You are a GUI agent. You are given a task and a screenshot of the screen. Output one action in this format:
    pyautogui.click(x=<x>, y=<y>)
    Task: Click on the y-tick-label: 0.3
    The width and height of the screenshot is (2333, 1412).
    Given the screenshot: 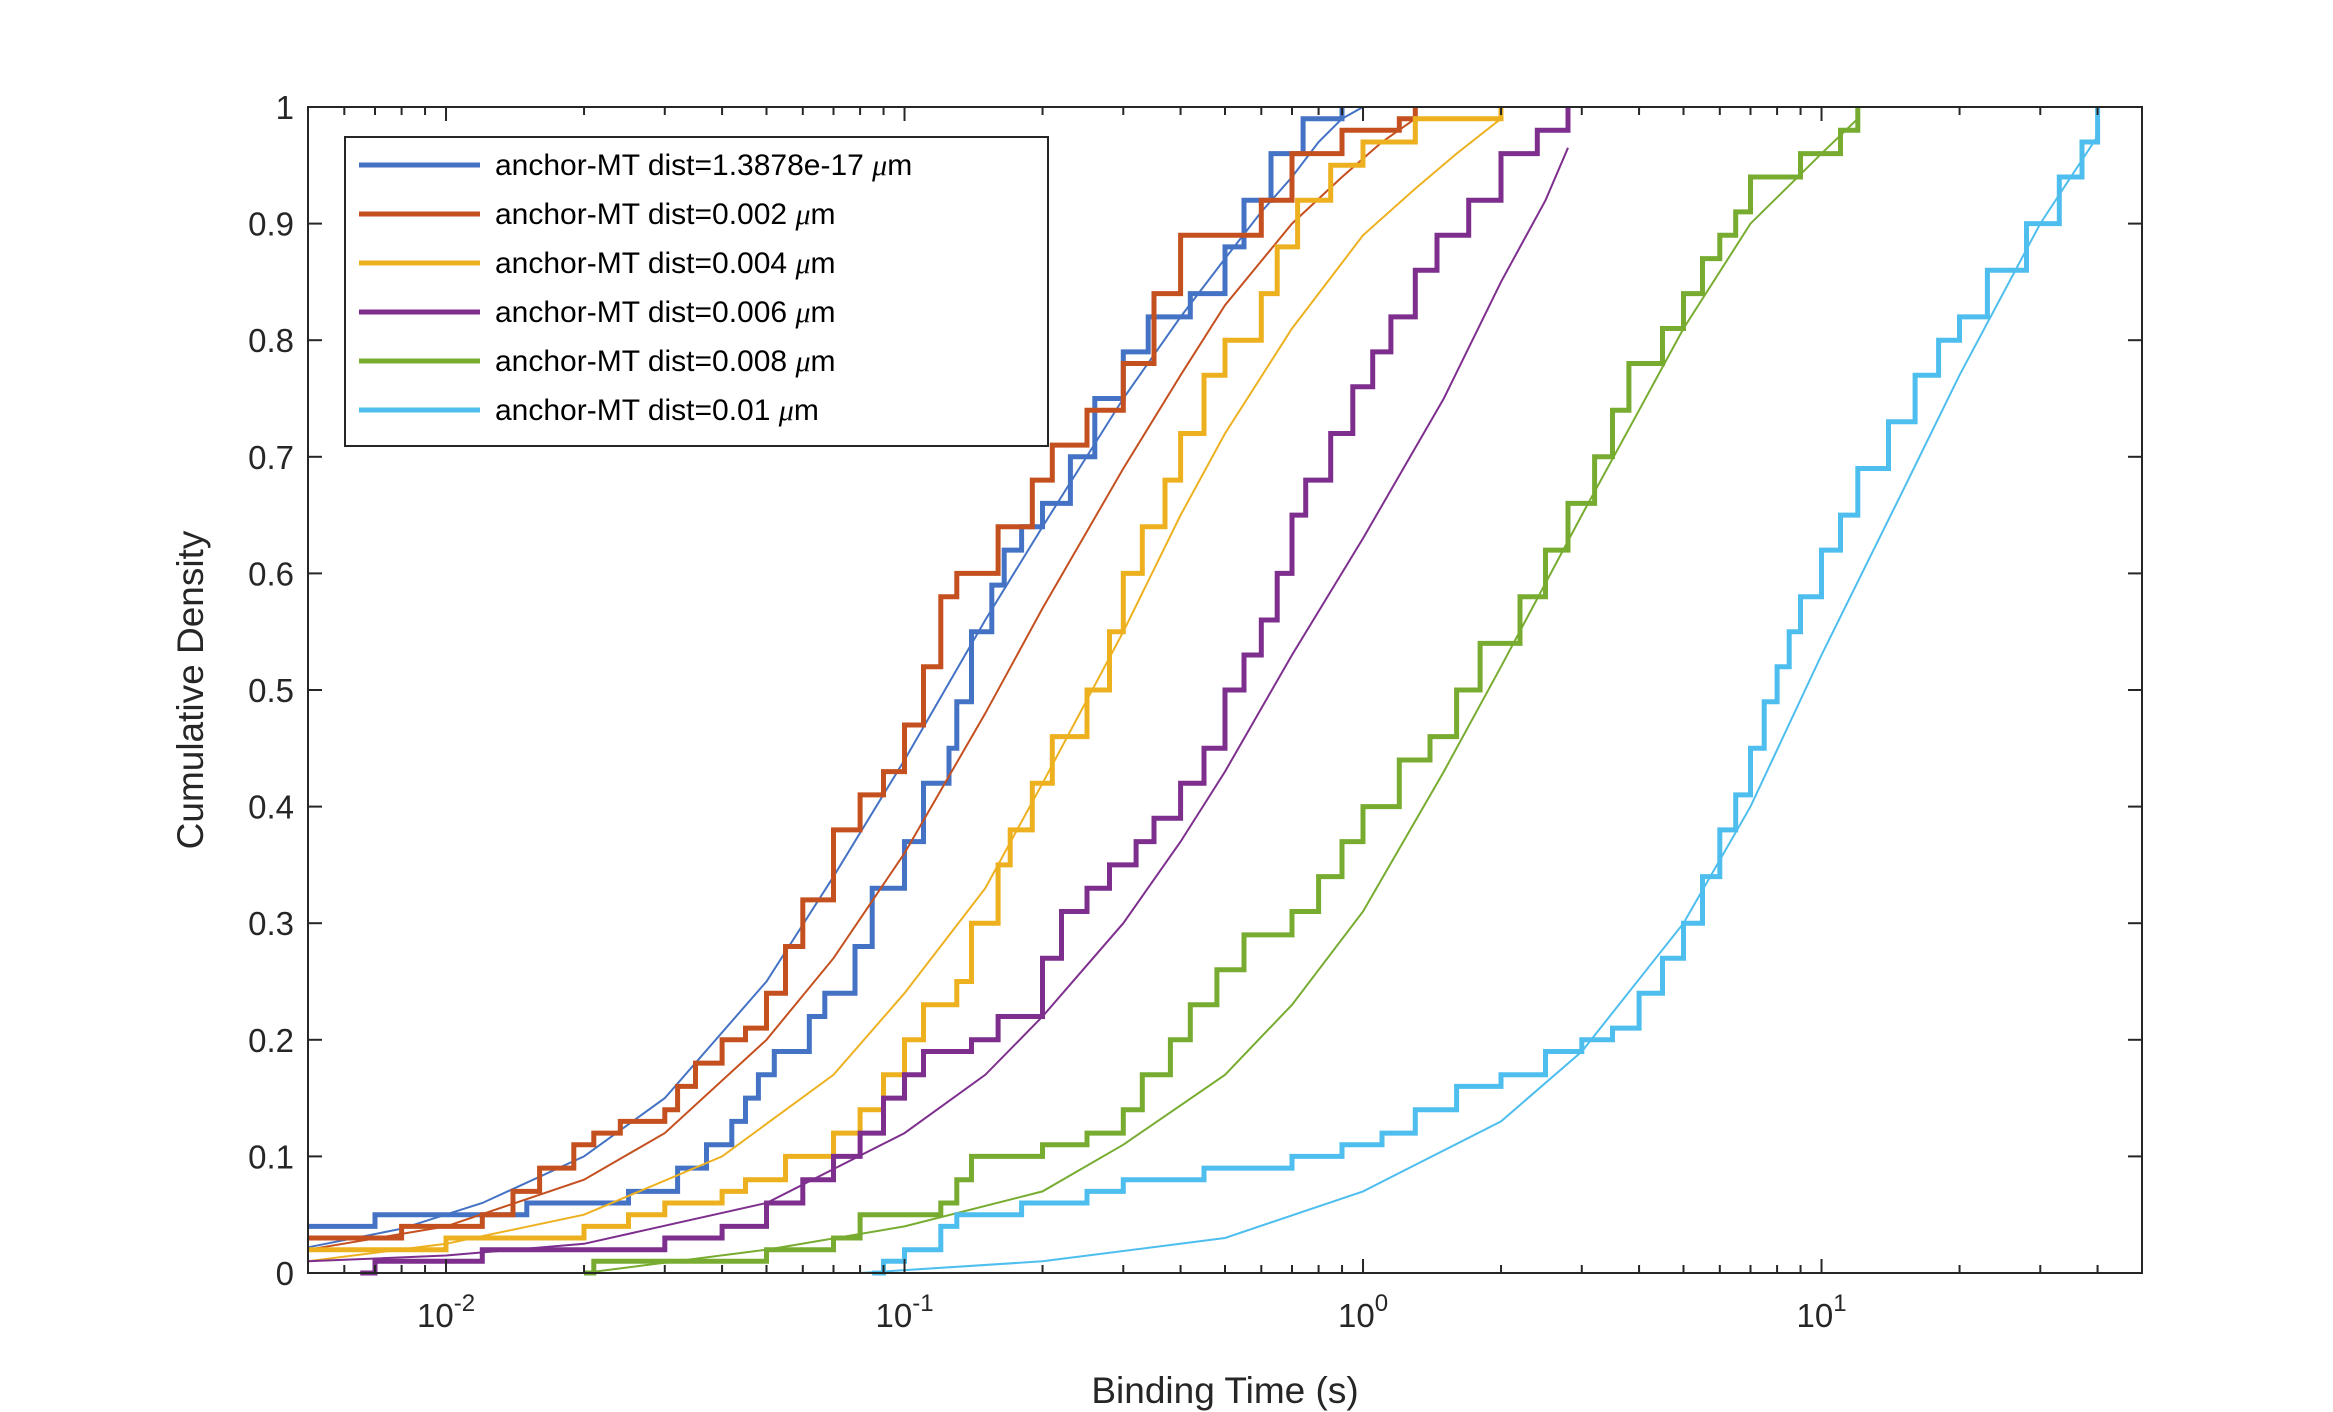 What is the action you would take?
    pyautogui.click(x=271, y=923)
    